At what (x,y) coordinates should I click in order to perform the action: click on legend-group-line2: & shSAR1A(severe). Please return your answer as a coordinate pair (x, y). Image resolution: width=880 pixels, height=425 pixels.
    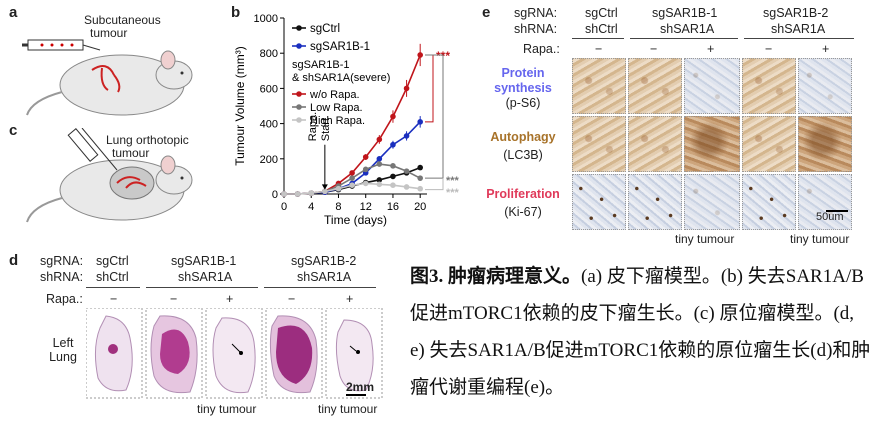
    Looking at the image, I should click on (341, 78).